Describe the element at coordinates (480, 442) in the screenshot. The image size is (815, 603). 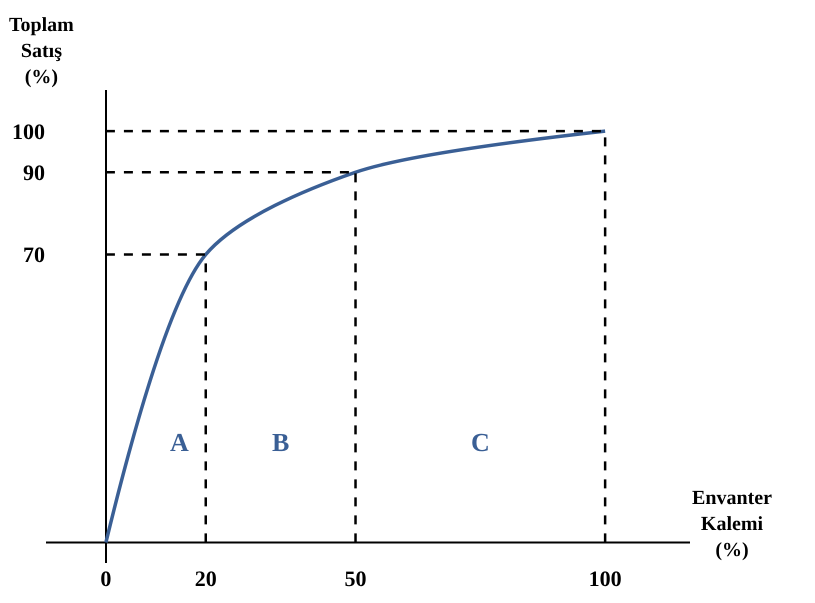
I see `annotation: C` at that location.